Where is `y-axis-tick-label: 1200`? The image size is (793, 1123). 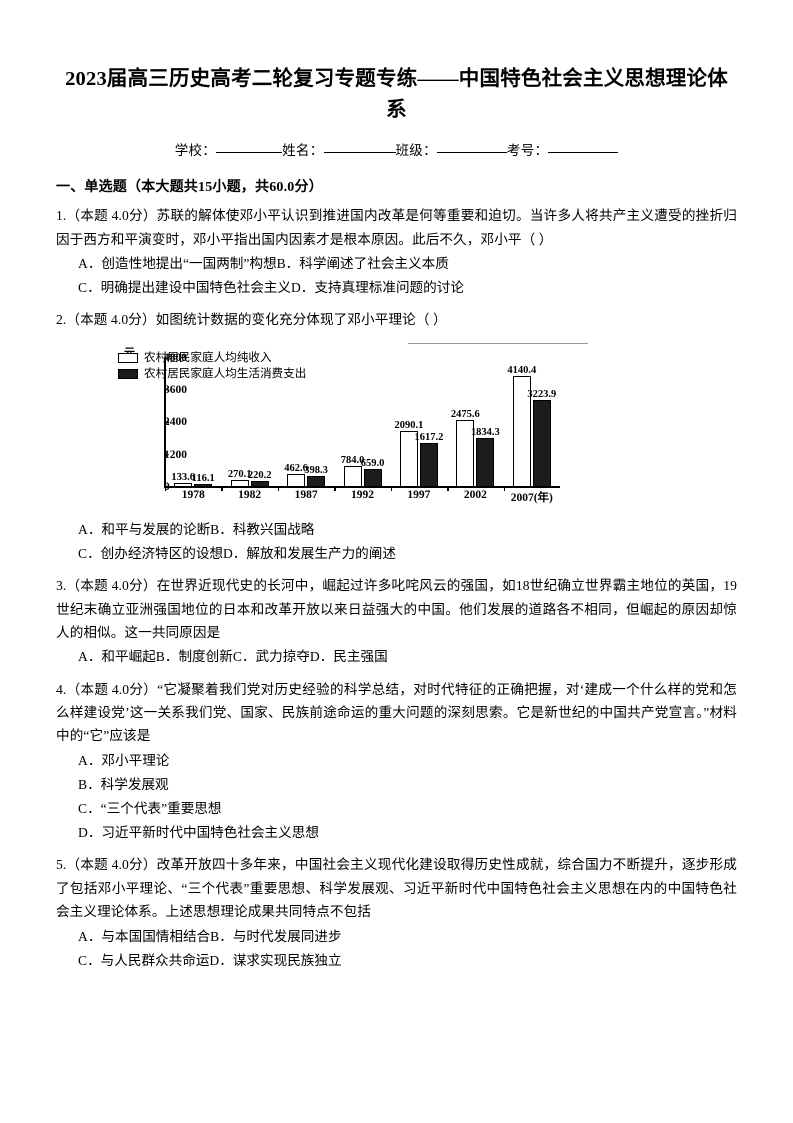 y-axis-tick-label: 1200 is located at coordinates (175, 454).